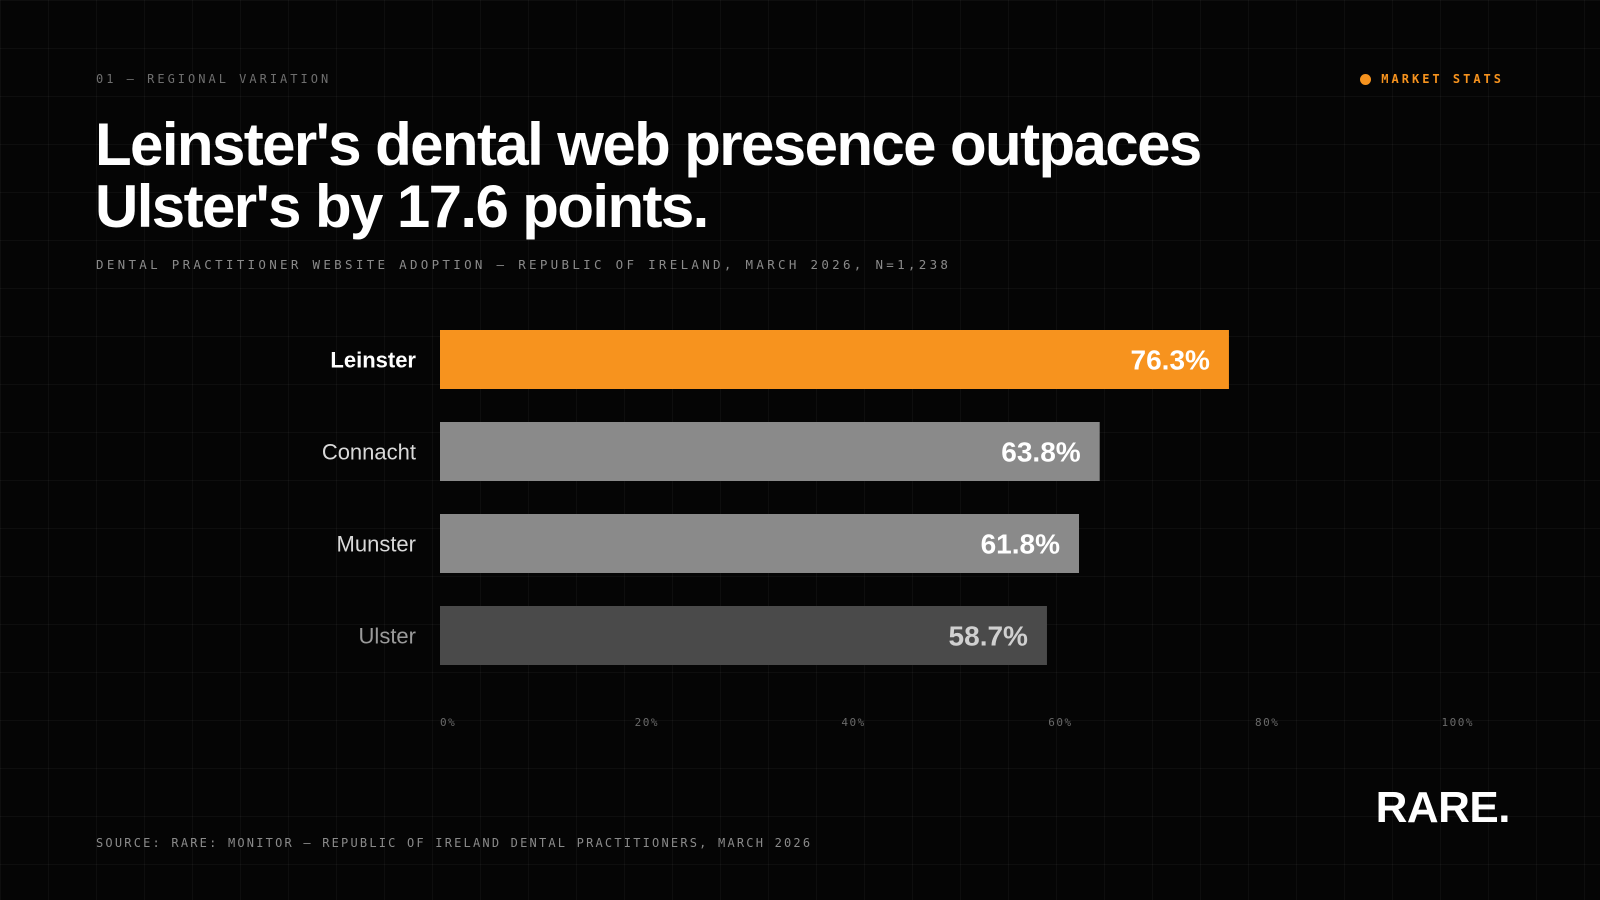  Describe the element at coordinates (1442, 79) in the screenshot. I see `market-stats-label: MARKET STATS` at that location.